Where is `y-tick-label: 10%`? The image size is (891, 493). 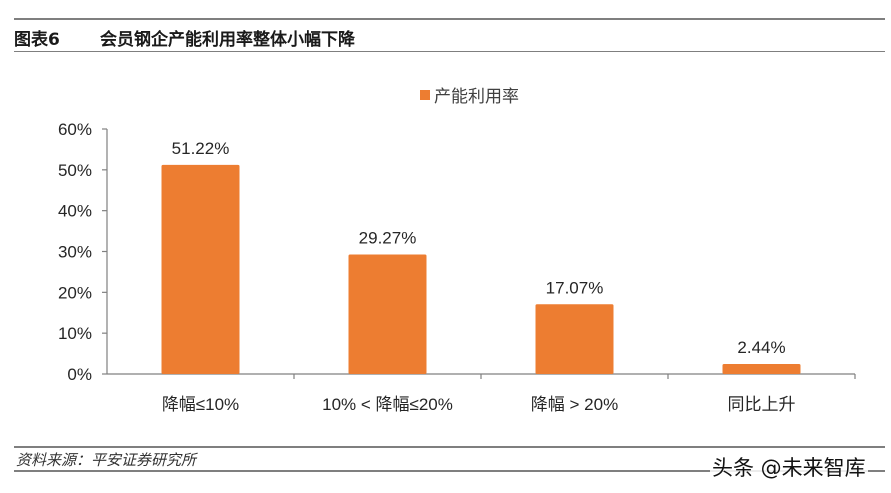
y-tick-label: 10% is located at coordinates (75, 333).